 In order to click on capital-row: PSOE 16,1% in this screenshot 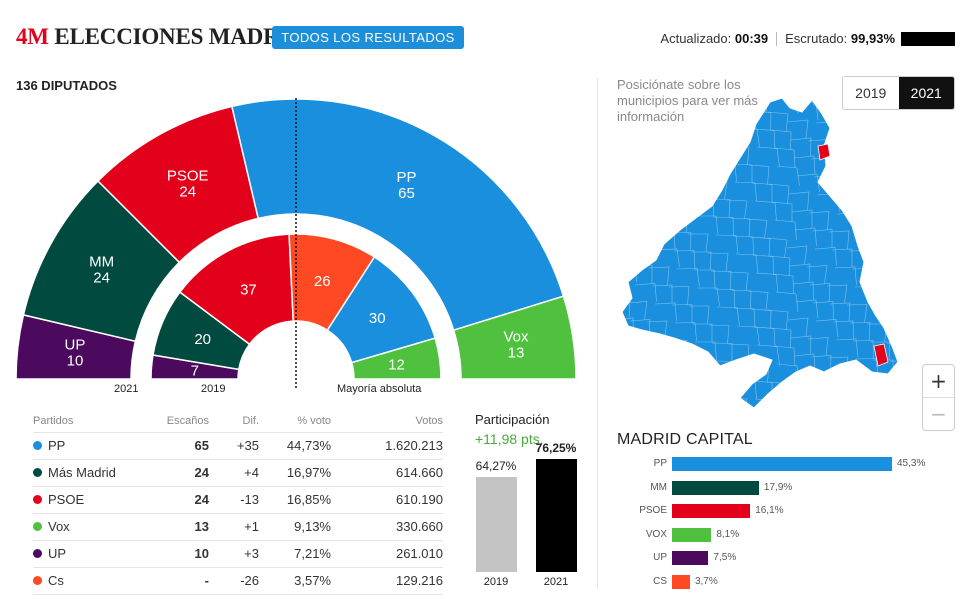, I will do `click(787, 511)`.